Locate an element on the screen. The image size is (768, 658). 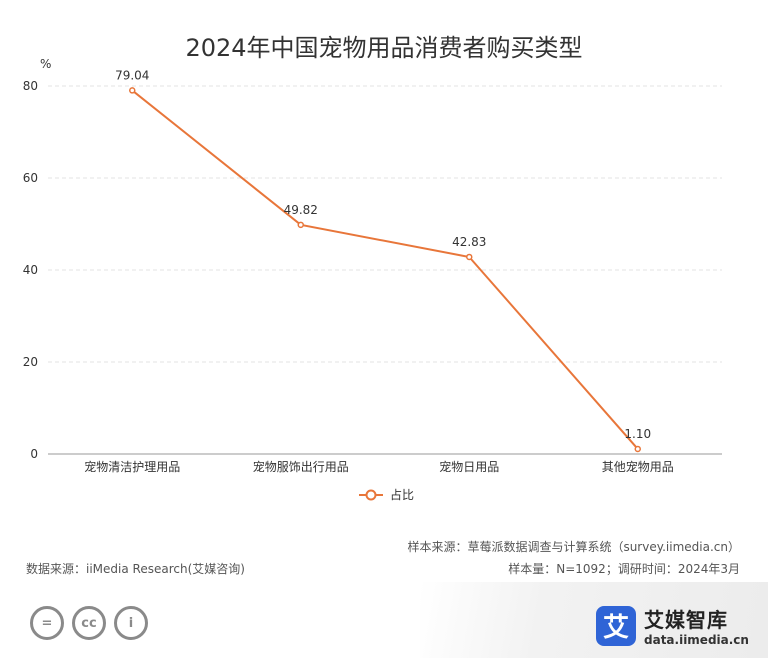
y-tick-label: 60 is located at coordinates (30, 178).